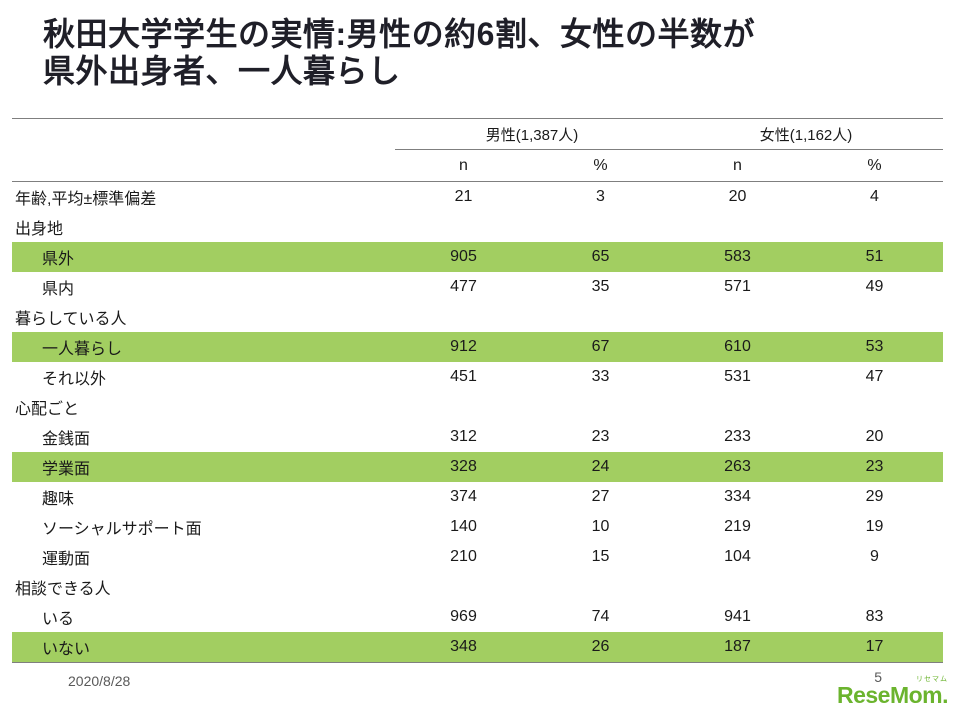 Image resolution: width=958 pixels, height=713 pixels. I want to click on cell-value: 3, so click(600, 196).